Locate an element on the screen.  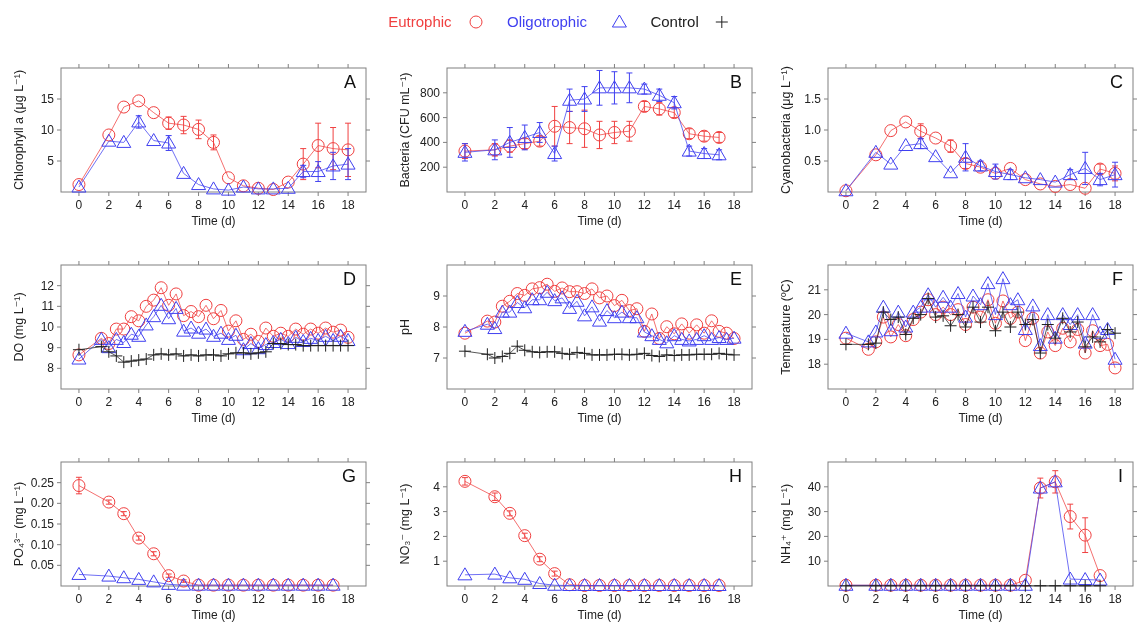
y-tick-label: 20 is located at coordinates (814, 314).